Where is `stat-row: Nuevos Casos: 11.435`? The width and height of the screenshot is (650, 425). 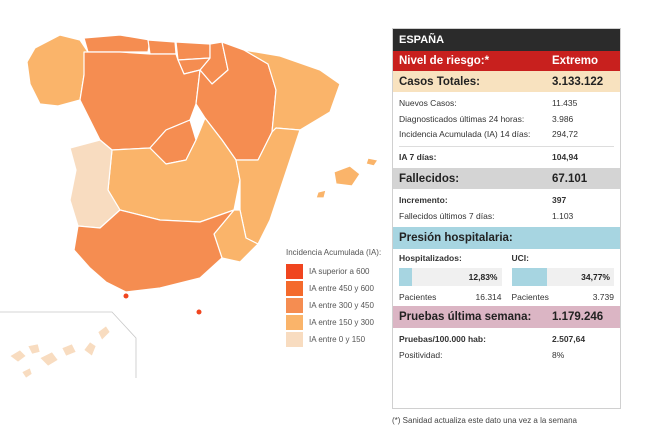
stat-row: Nuevos Casos: 11.435 is located at coordinates (506, 104).